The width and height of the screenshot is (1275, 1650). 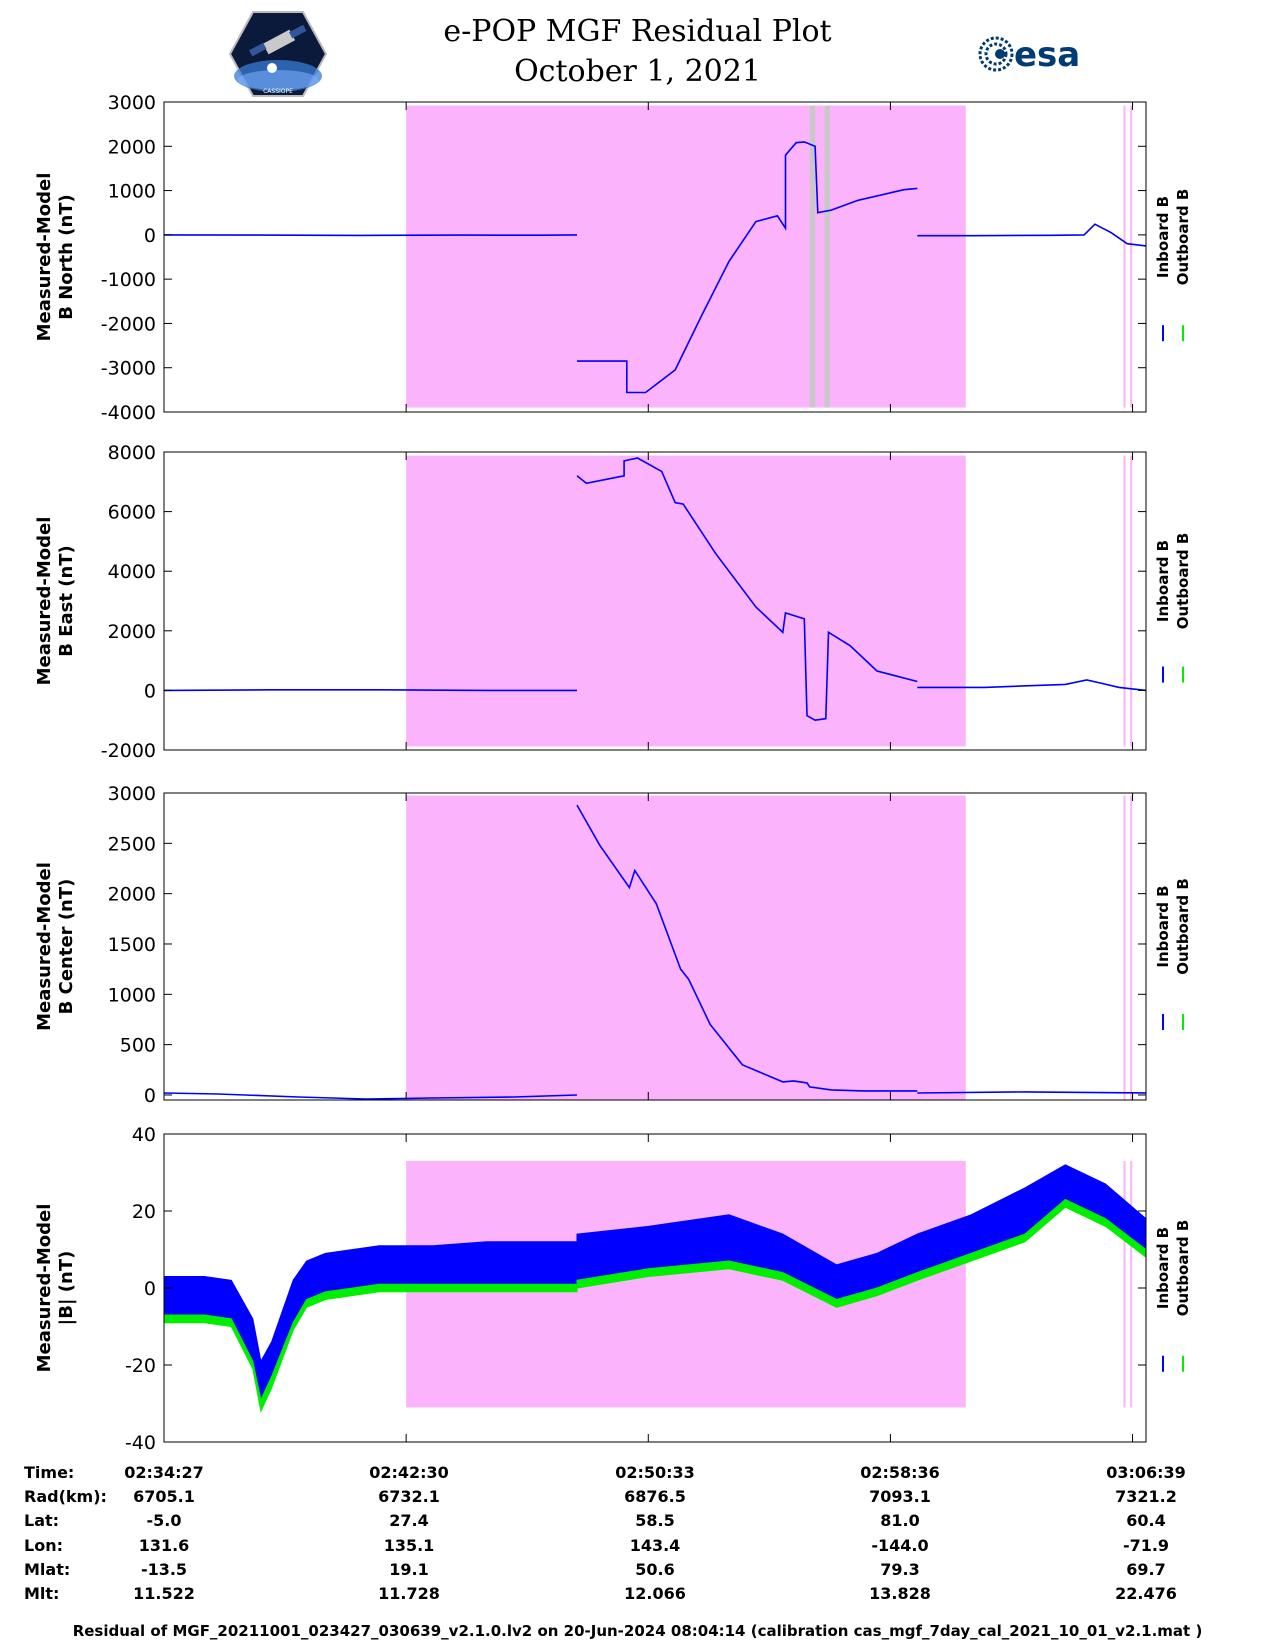 What do you see at coordinates (144, 1212) in the screenshot?
I see `y-tick-label: 20` at bounding box center [144, 1212].